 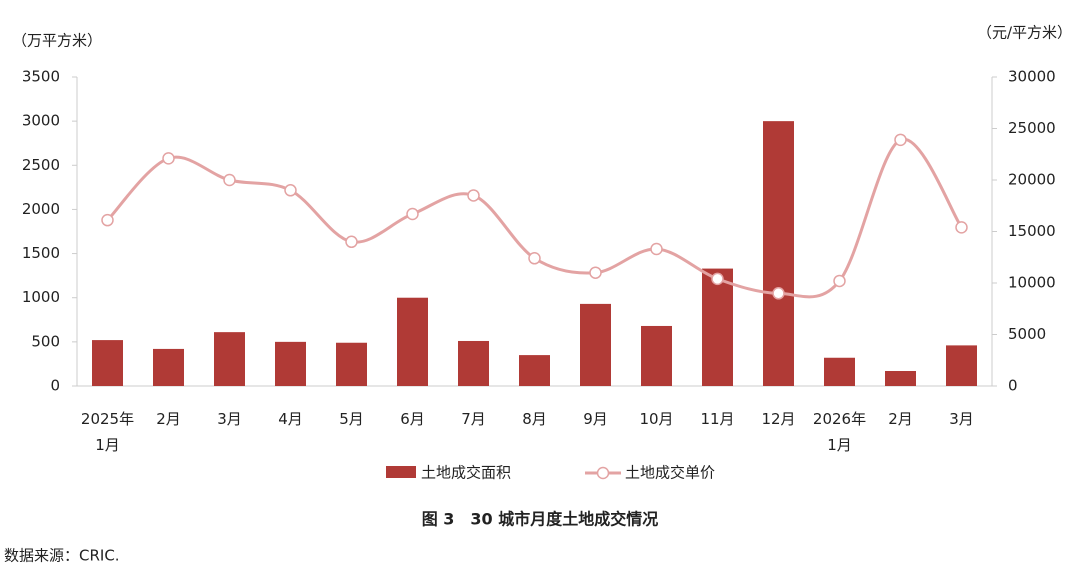 What do you see at coordinates (1032, 231) in the screenshot?
I see `y2-tick-label: 15000` at bounding box center [1032, 231].